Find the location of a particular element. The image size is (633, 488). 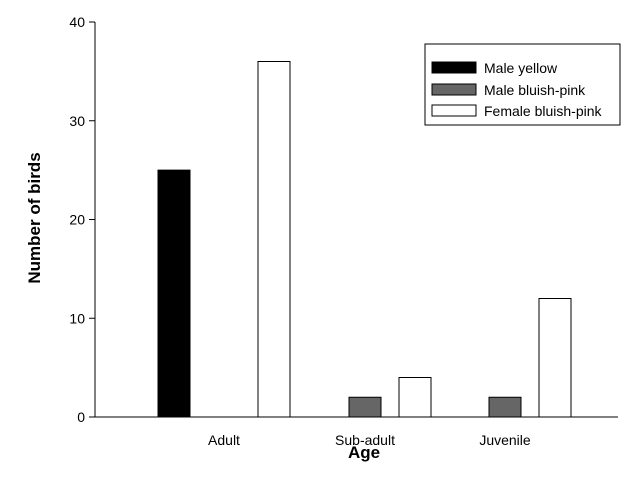

y-tick-label: 10 is located at coordinates (77, 318).